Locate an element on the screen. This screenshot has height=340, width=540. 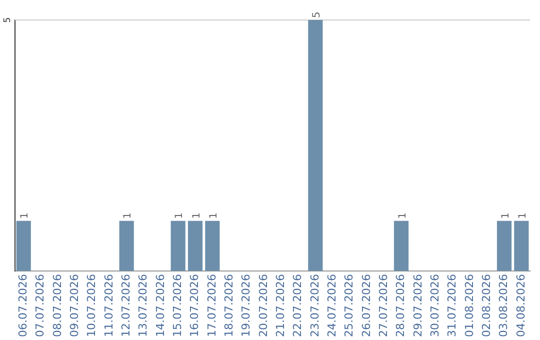
x-tick-label: 25.07.2026 is located at coordinates (349, 306).